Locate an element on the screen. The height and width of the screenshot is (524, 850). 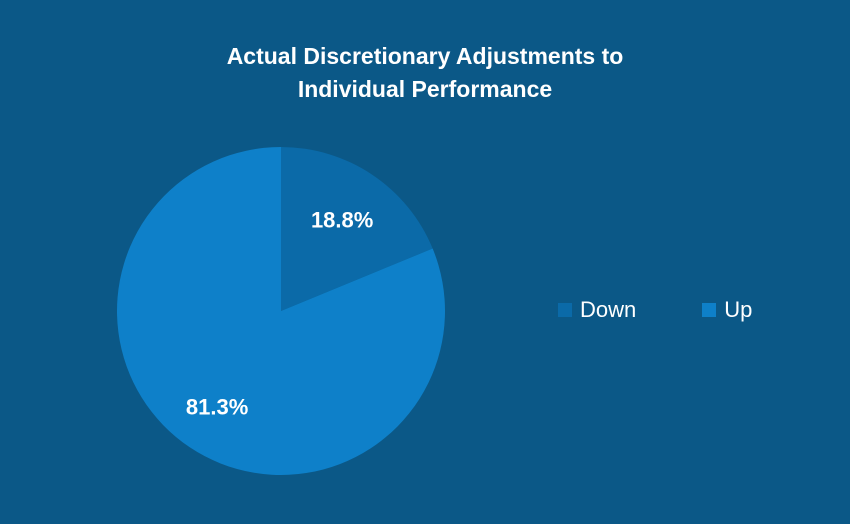
legend-label-down: Down is located at coordinates (608, 309).